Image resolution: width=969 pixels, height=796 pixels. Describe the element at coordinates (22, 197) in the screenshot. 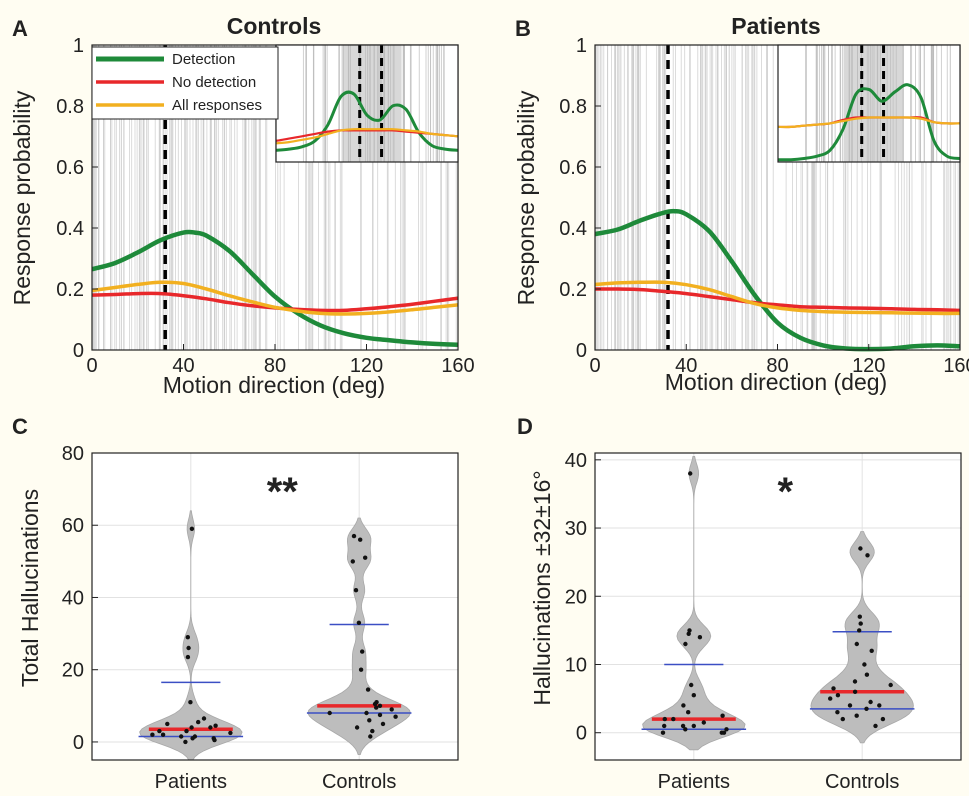

I see `panel-a-ylabel: Response probability` at that location.